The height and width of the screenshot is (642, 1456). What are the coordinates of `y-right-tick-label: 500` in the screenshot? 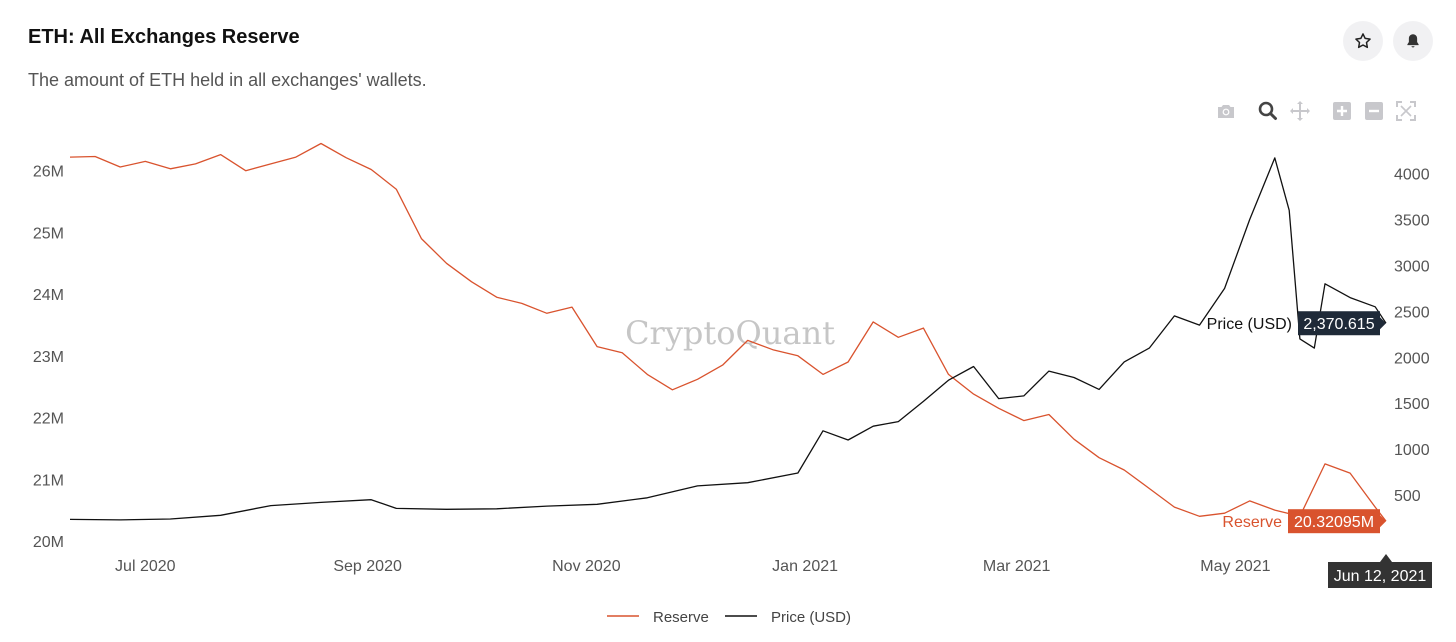 It's located at (1407, 496).